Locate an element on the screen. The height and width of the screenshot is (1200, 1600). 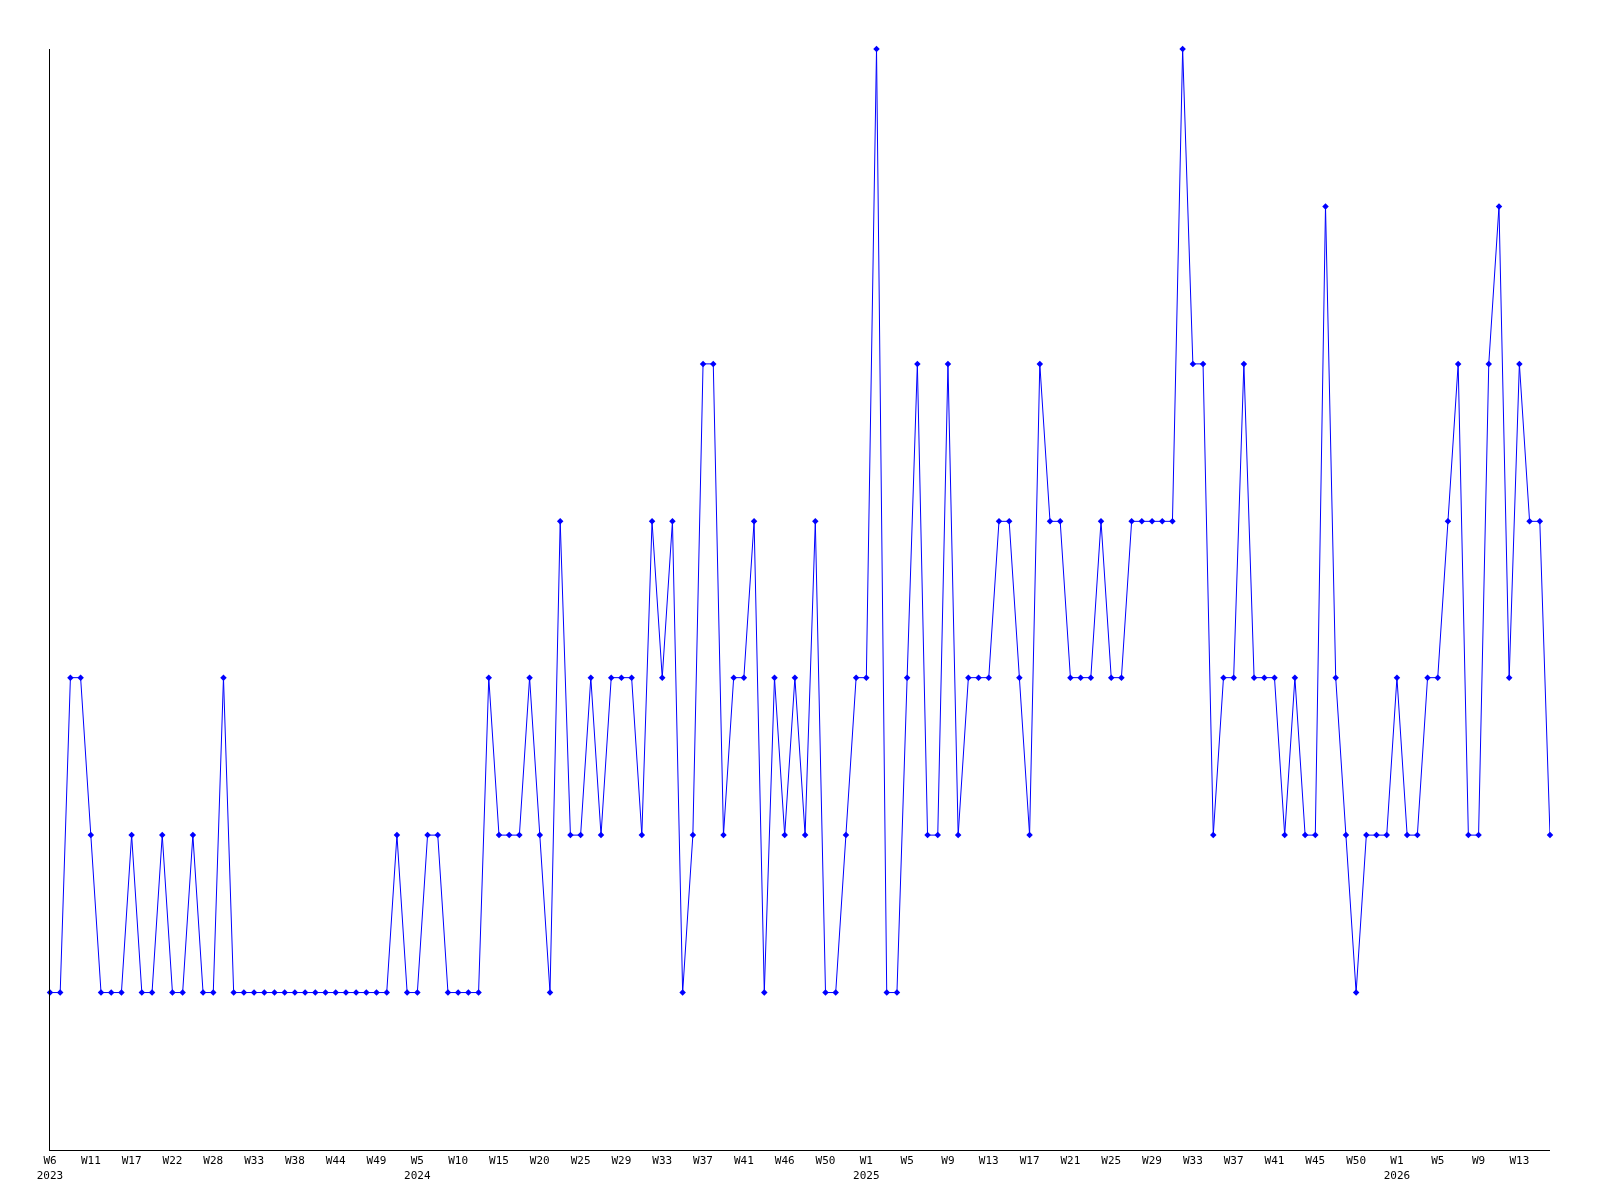
x-tick-label: W5 2024 is located at coordinates (417, 1168).